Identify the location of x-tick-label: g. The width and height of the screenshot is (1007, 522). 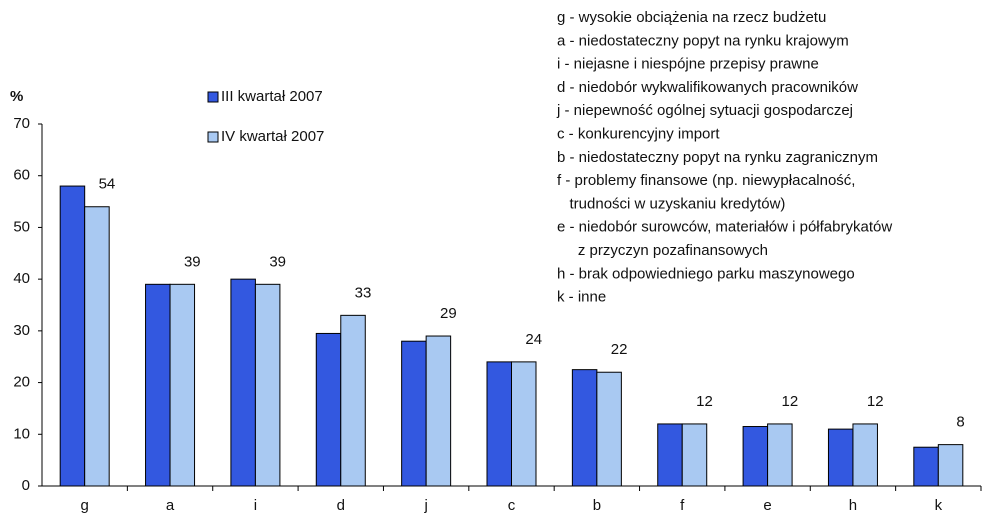
(85, 505).